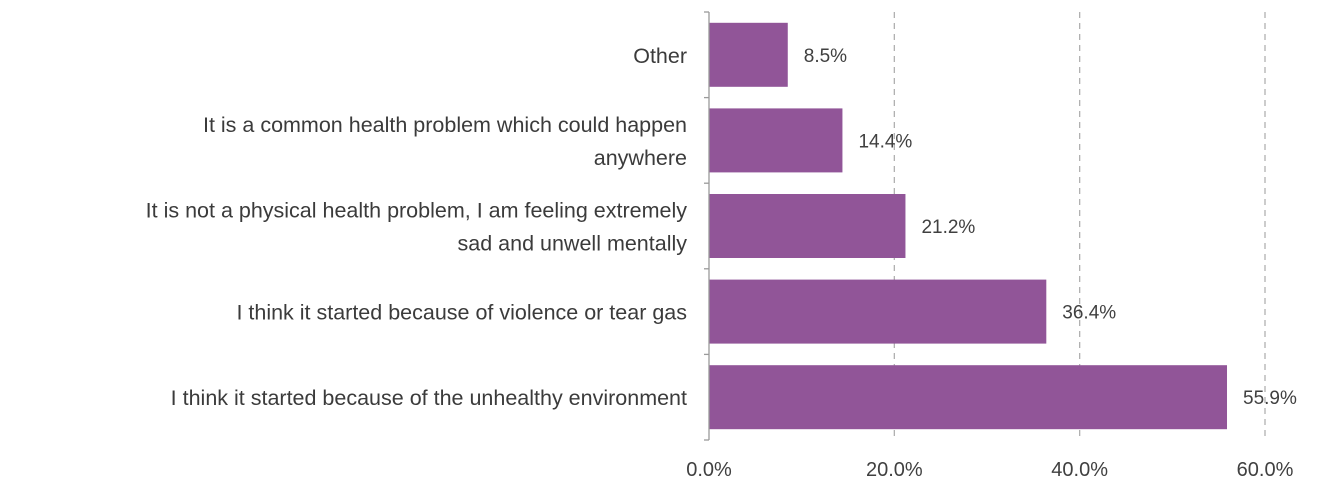 The width and height of the screenshot is (1323, 500). Describe the element at coordinates (707, 226) in the screenshot. I see `axes` at that location.